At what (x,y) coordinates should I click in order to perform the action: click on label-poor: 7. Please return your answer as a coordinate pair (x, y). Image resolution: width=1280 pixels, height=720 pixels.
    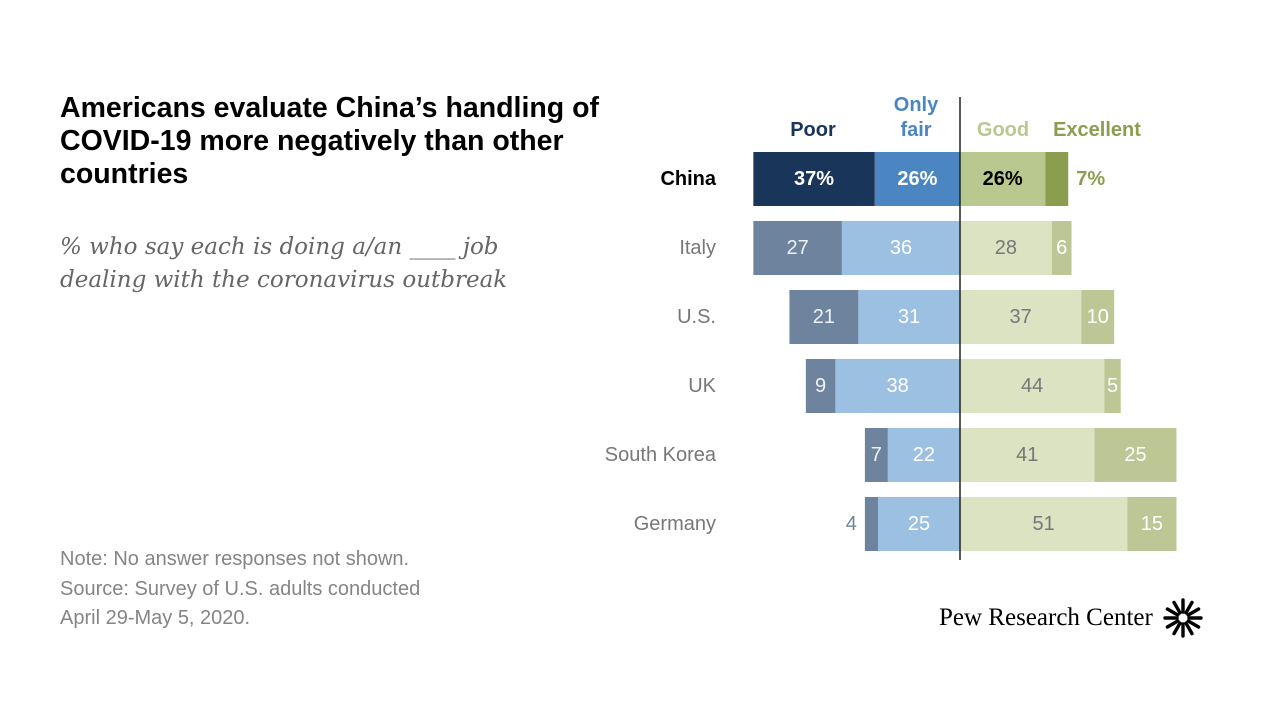
    Looking at the image, I should click on (876, 455).